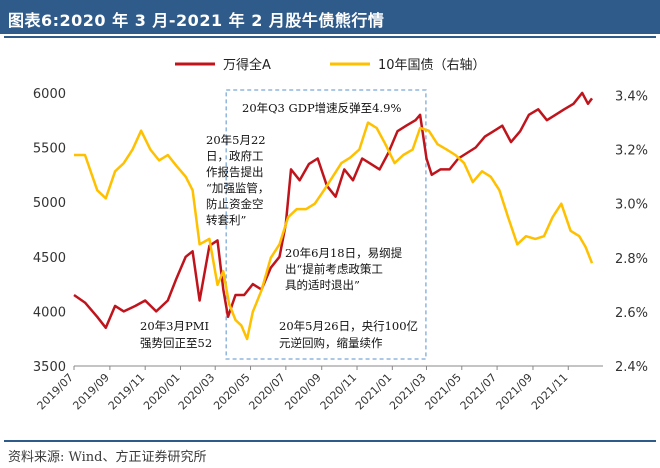  Describe the element at coordinates (49, 149) in the screenshot. I see `y-left-tick-label: 5500` at that location.